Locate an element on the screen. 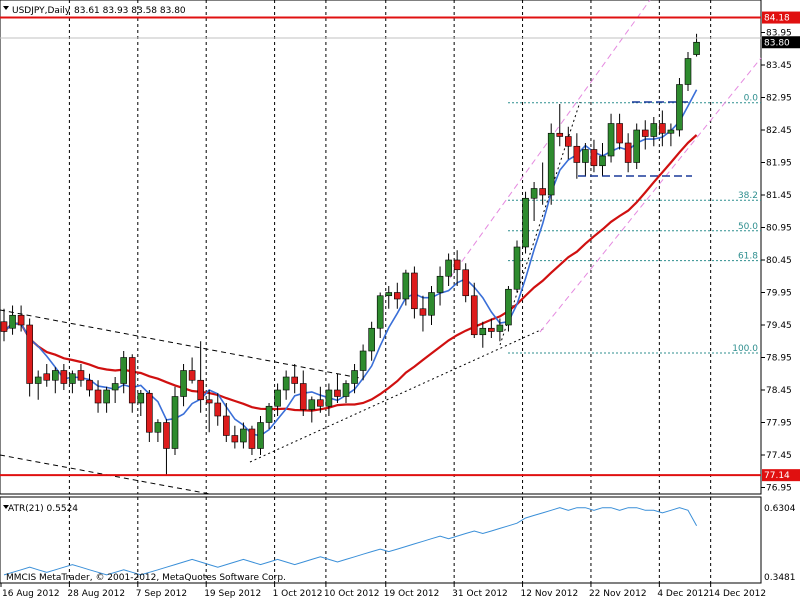 Image resolution: width=800 pixels, height=604 pixels. price-tick-label: 83.45 is located at coordinates (779, 66).